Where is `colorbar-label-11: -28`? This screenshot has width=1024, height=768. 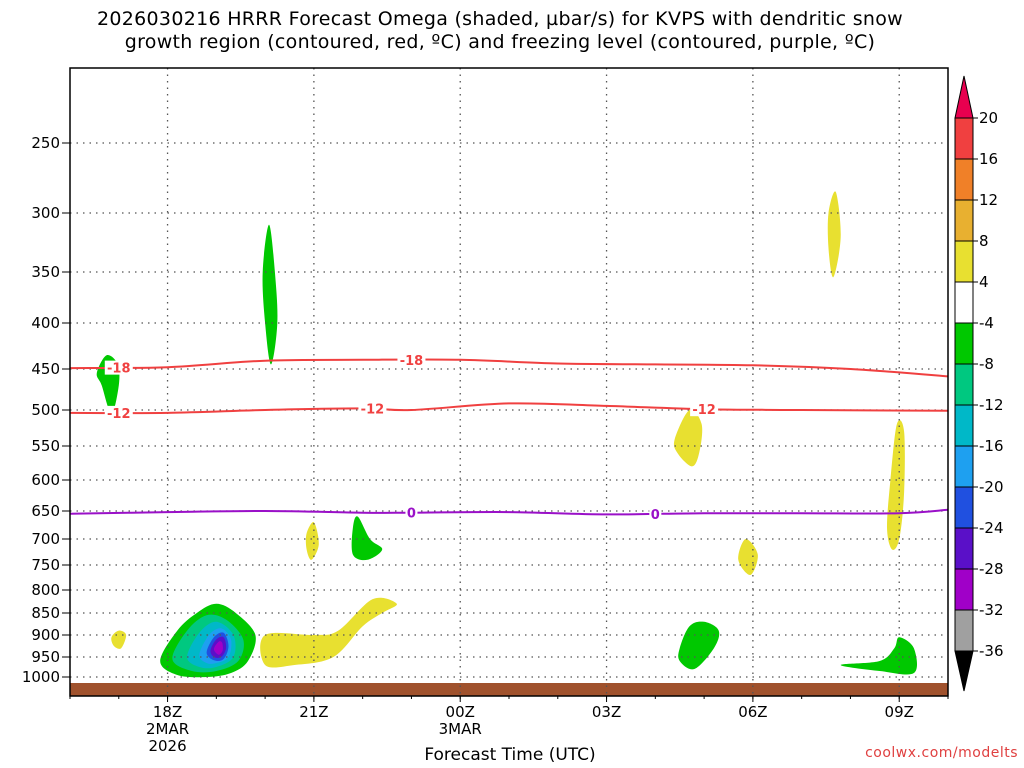 colorbar-label-11: -28 is located at coordinates (991, 569).